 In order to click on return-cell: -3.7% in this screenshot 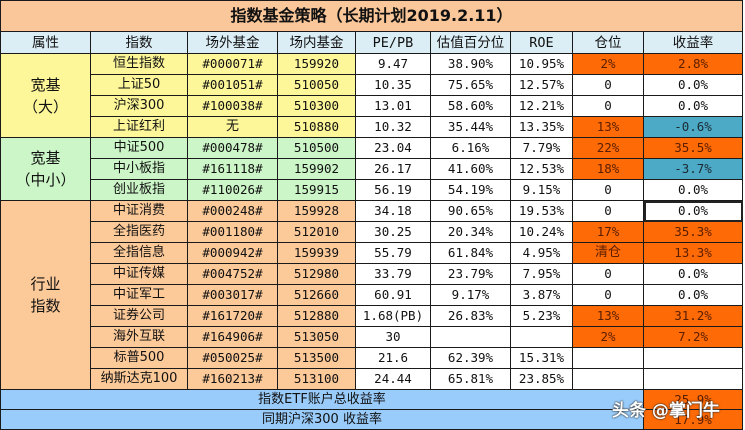, I will do `click(693, 169)`.